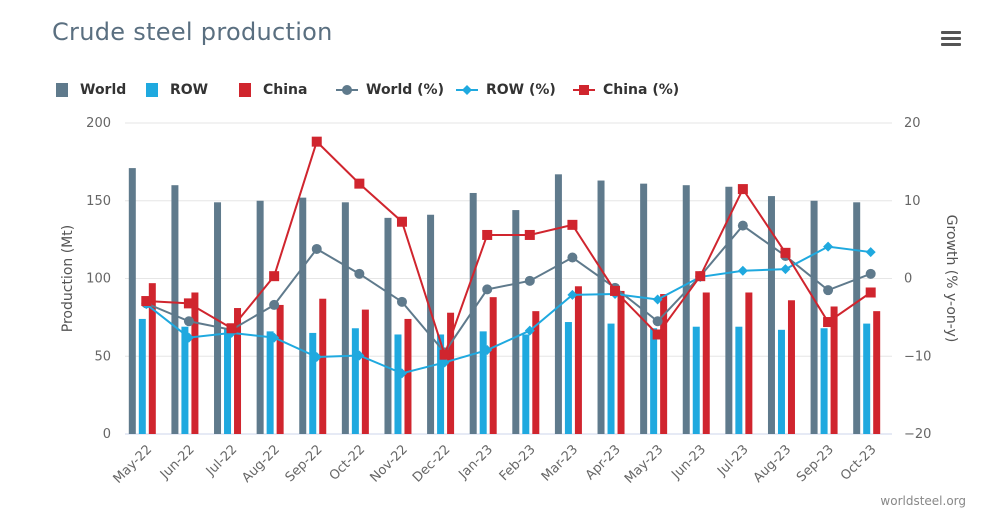 The height and width of the screenshot is (519, 988). What do you see at coordinates (923, 501) in the screenshot?
I see `source-credit: worldsteel.org` at bounding box center [923, 501].